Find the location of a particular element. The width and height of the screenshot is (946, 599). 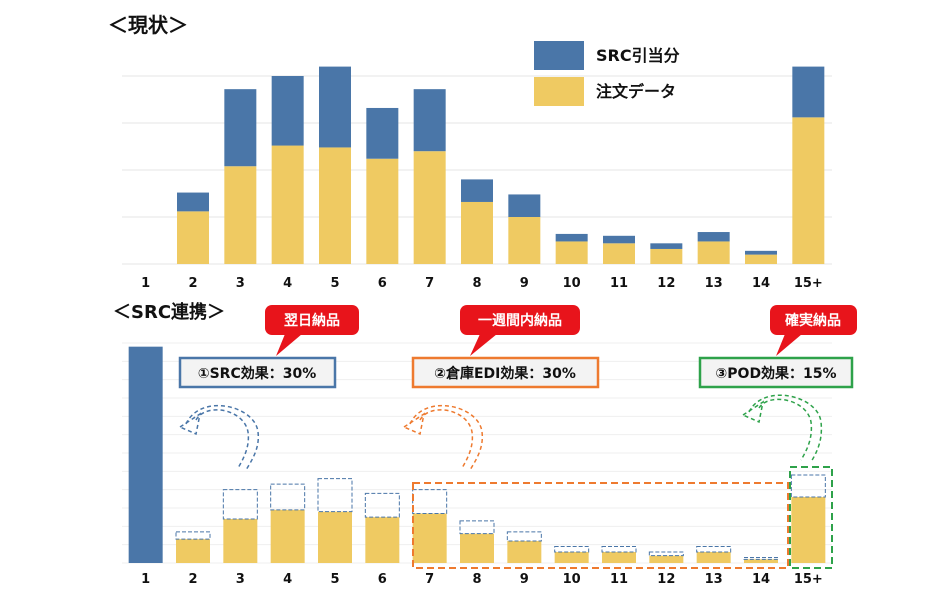

callout-sure-label: 確実納品 is located at coordinates (813, 320).